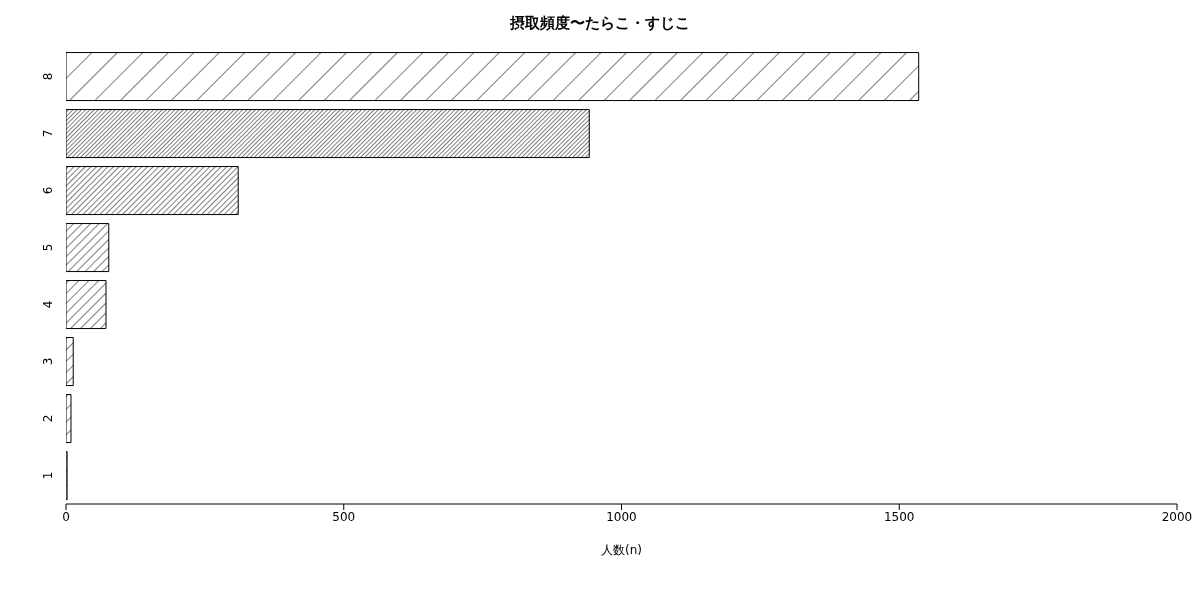 The width and height of the screenshot is (1200, 600). What do you see at coordinates (48, 190) in the screenshot?
I see `y-tick-label: 6` at bounding box center [48, 190].